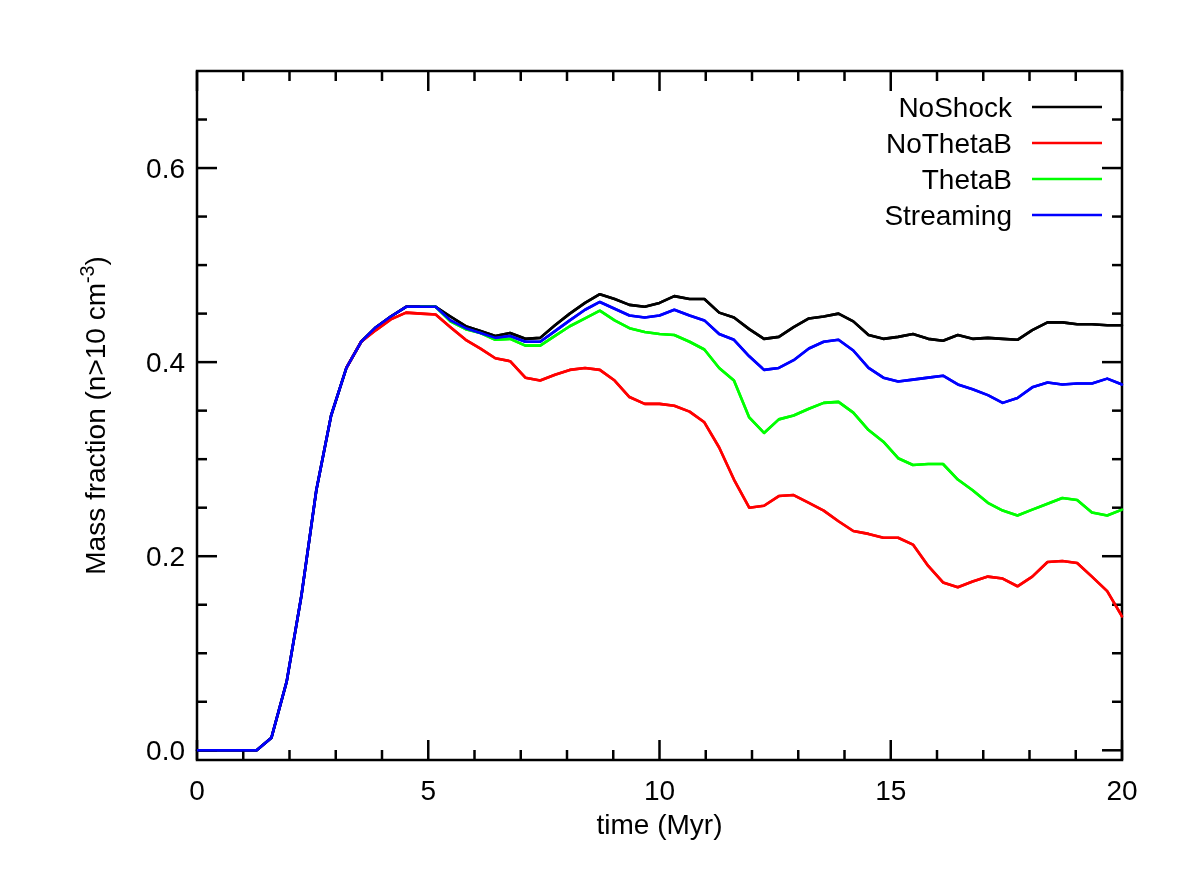 The height and width of the screenshot is (886, 1180). What do you see at coordinates (165, 168) in the screenshot?
I see `y-tick-label: 0.6` at bounding box center [165, 168].